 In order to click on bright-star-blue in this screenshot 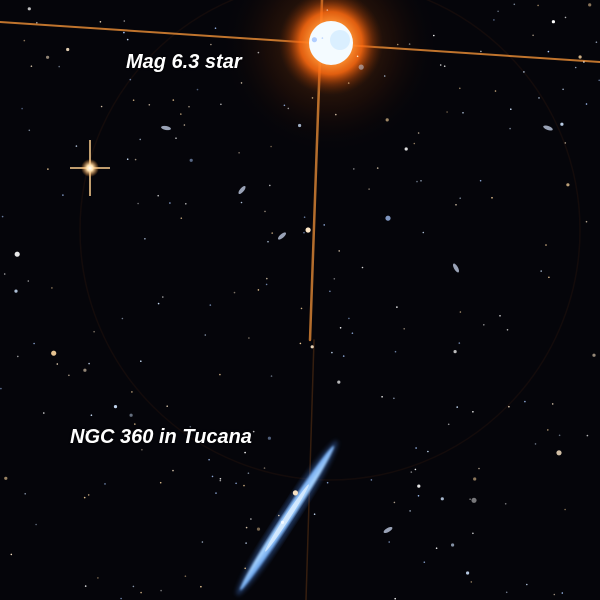, I will do `click(340, 40)`.